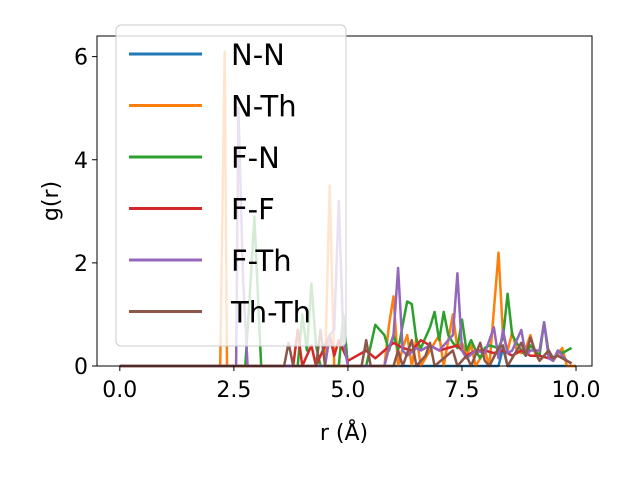 This screenshot has height=480, width=640. I want to click on x-tick-label: 7.5, so click(461, 390).